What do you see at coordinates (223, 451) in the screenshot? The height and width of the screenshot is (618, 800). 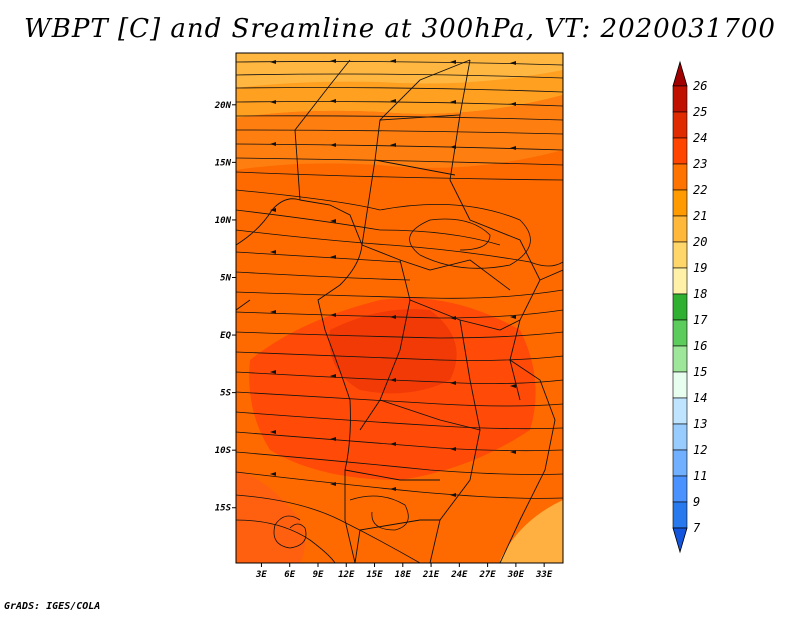 I see `lat-label: 10S` at bounding box center [223, 451].